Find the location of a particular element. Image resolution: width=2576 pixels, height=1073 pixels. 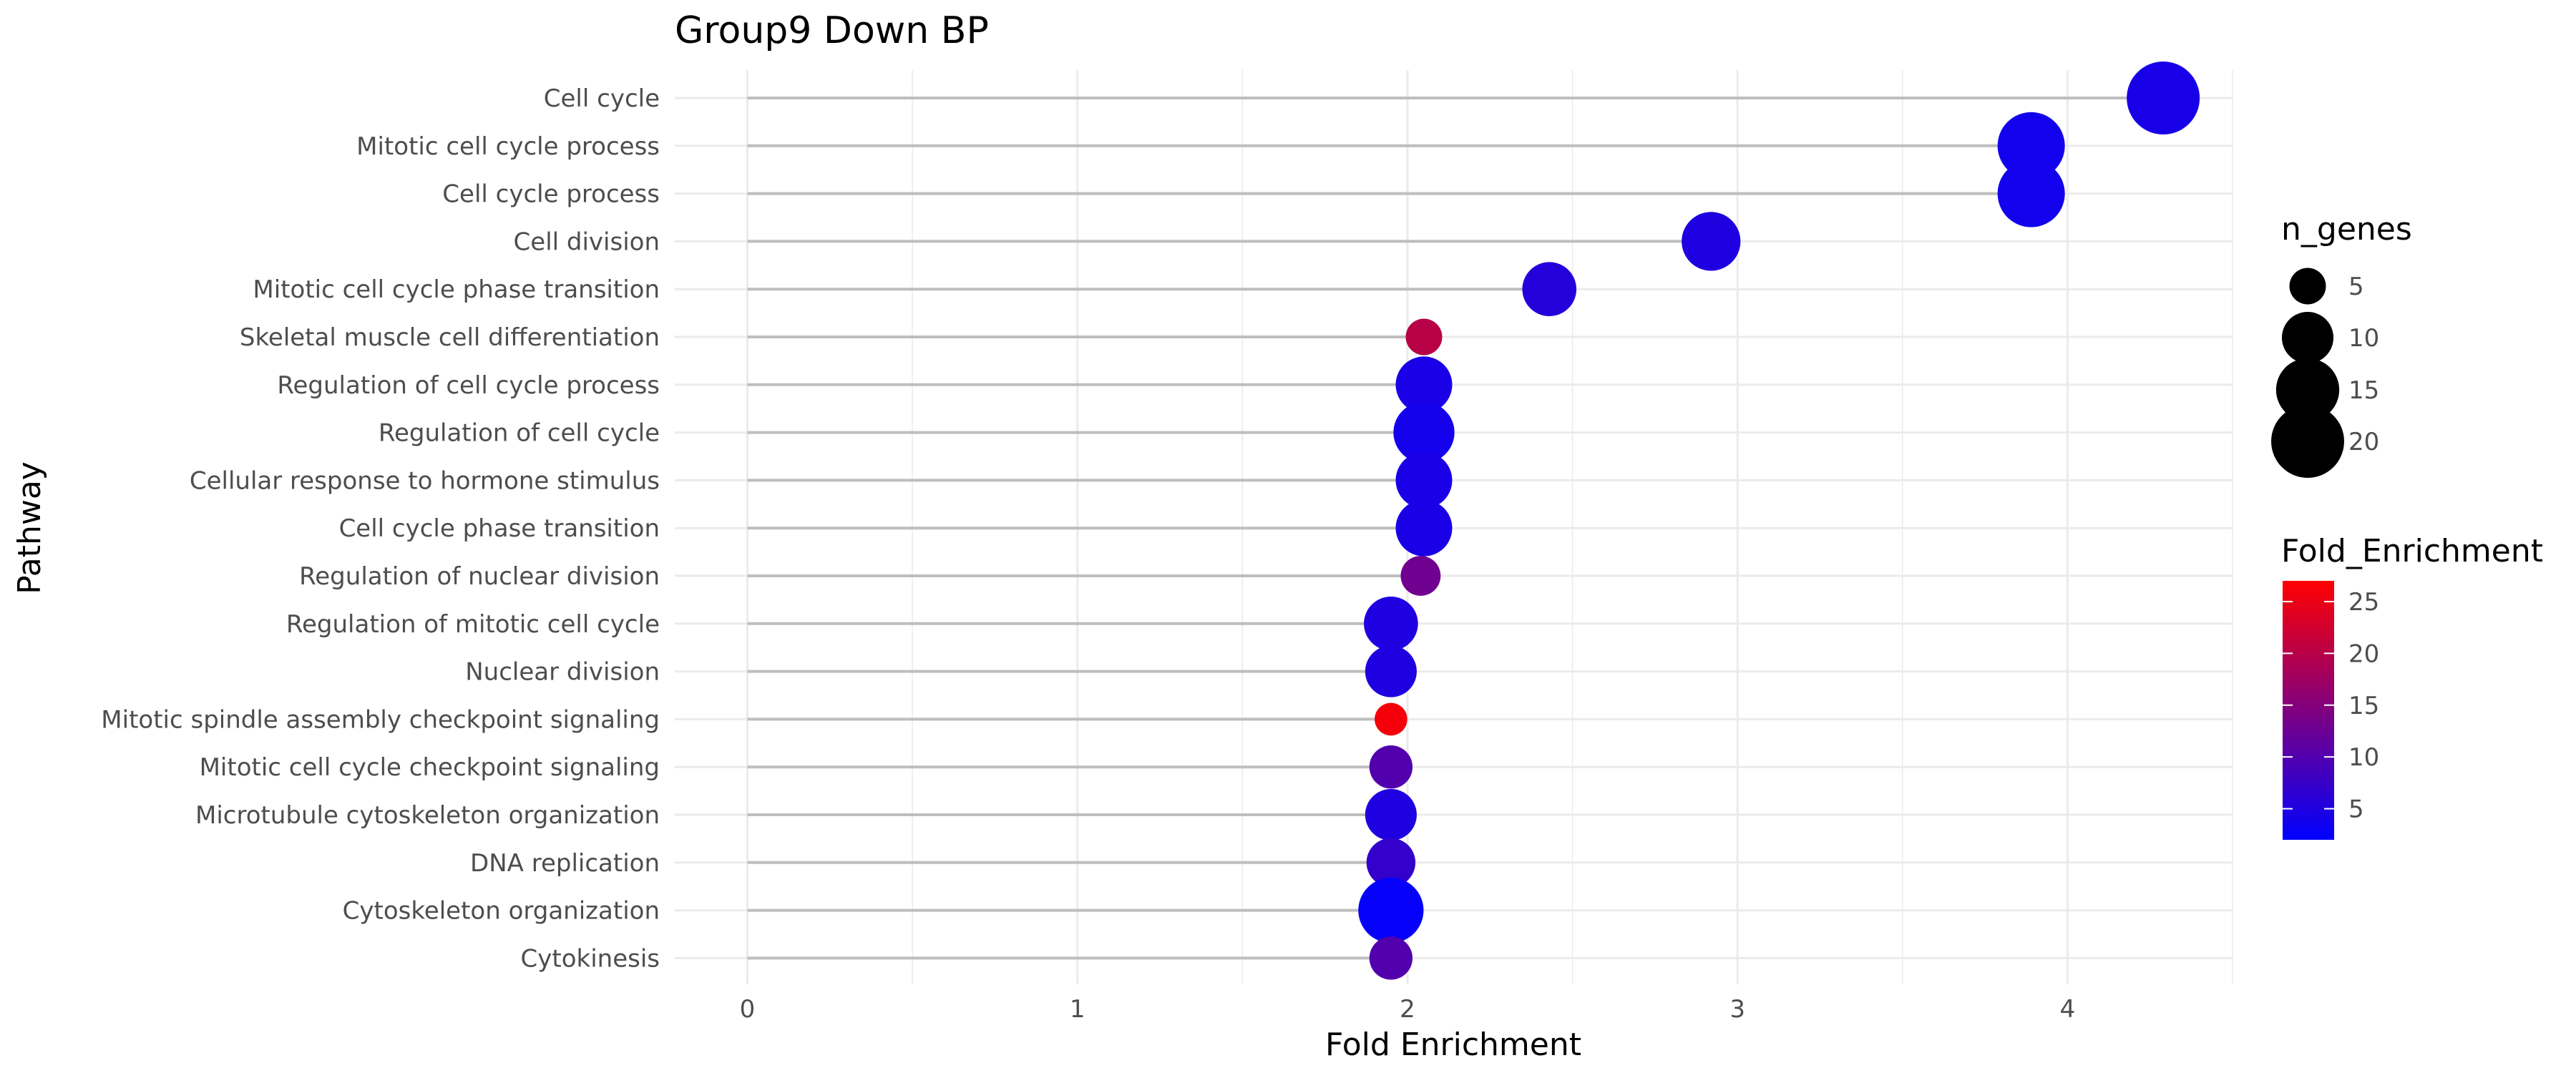

y-tick-label: DNA replication is located at coordinates (565, 863).